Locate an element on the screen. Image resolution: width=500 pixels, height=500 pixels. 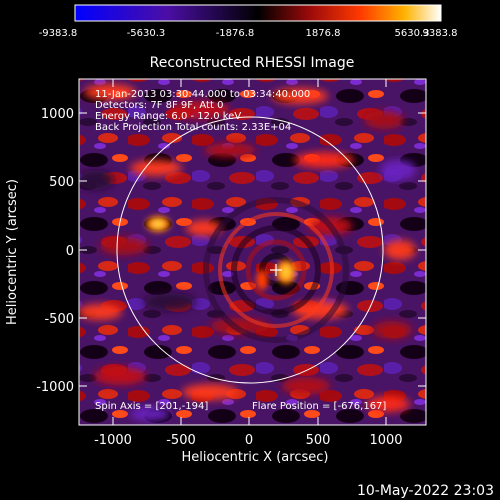
x-tick-label: 1000 is located at coordinates (385, 440).